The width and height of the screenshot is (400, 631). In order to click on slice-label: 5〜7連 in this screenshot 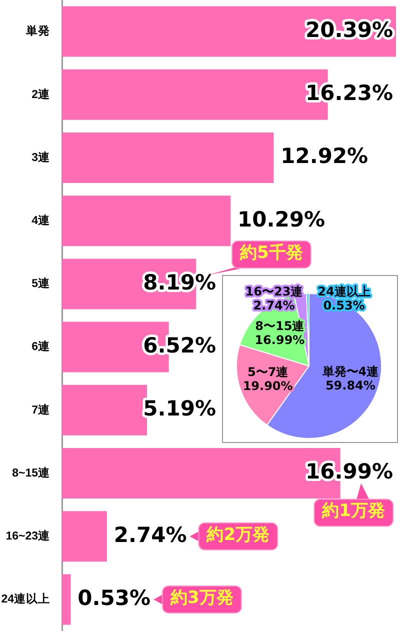, I will do `click(268, 372)`.